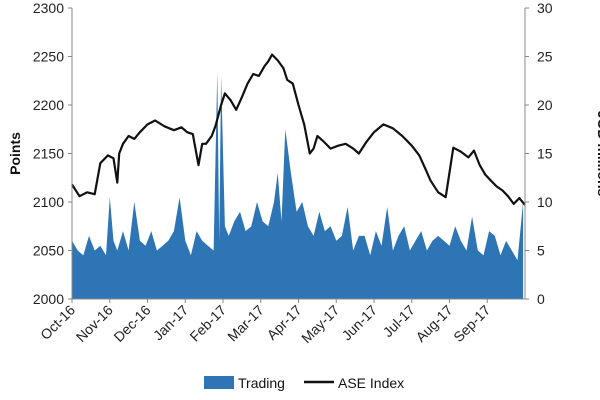 This screenshot has width=600, height=400. I want to click on right-y-tick-label: 25, so click(545, 57).